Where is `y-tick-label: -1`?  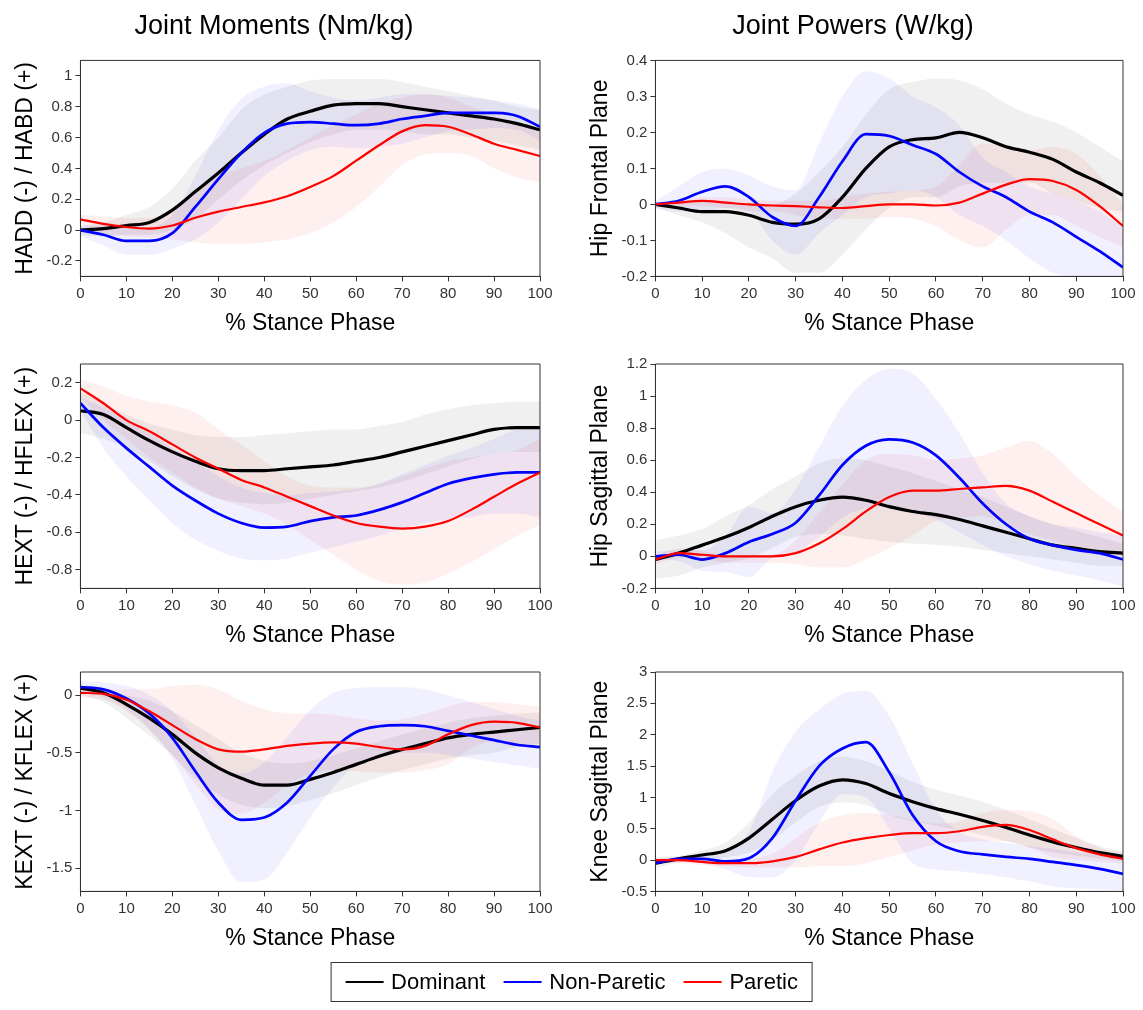 y-tick-label: -1 is located at coordinates (66, 809).